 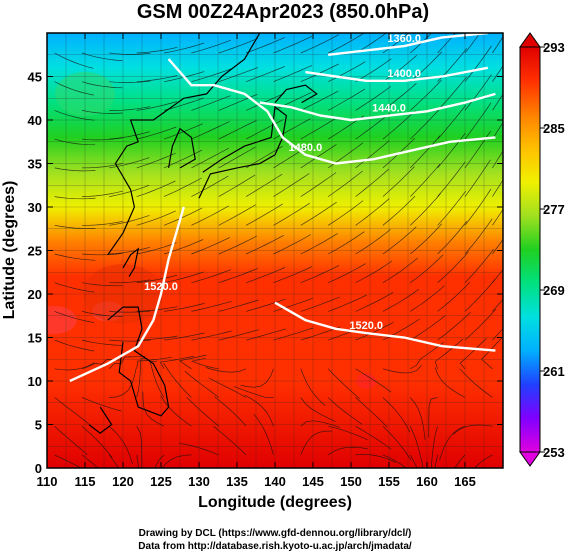 What do you see at coordinates (85, 481) in the screenshot?
I see `x-tick-label-115: 115` at bounding box center [85, 481].